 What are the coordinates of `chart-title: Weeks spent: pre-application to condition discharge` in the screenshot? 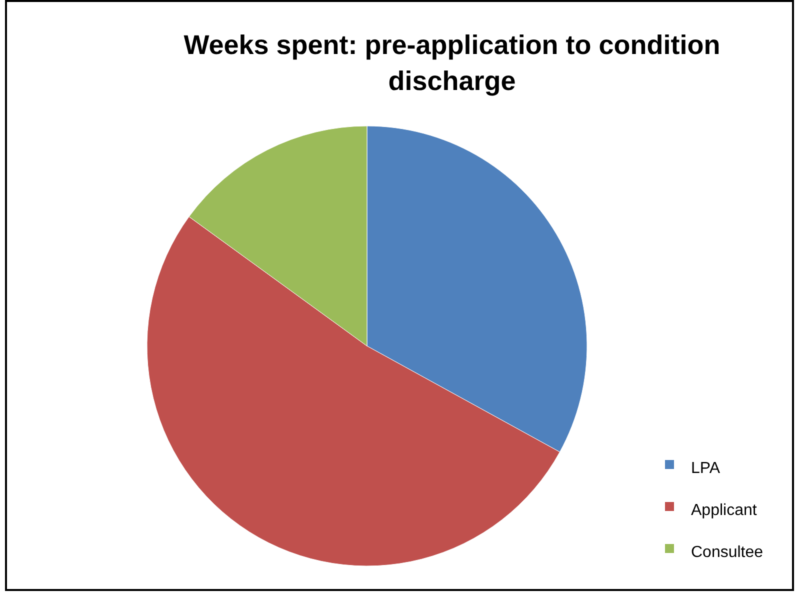 It's located at (452, 63).